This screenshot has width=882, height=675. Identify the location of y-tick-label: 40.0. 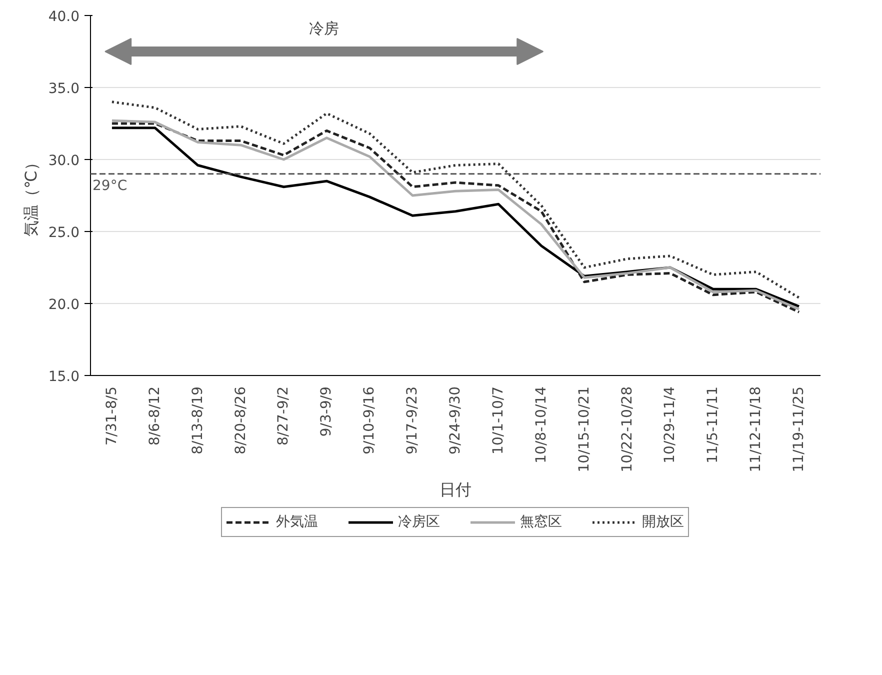
(64, 17).